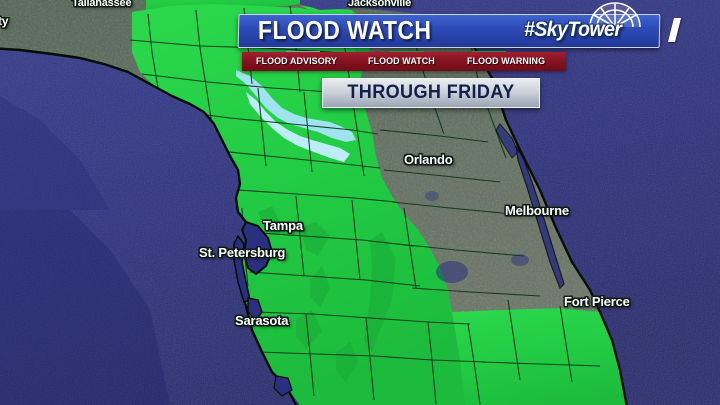  What do you see at coordinates (327, 294) in the screenshot?
I see `precip-shading` at bounding box center [327, 294].